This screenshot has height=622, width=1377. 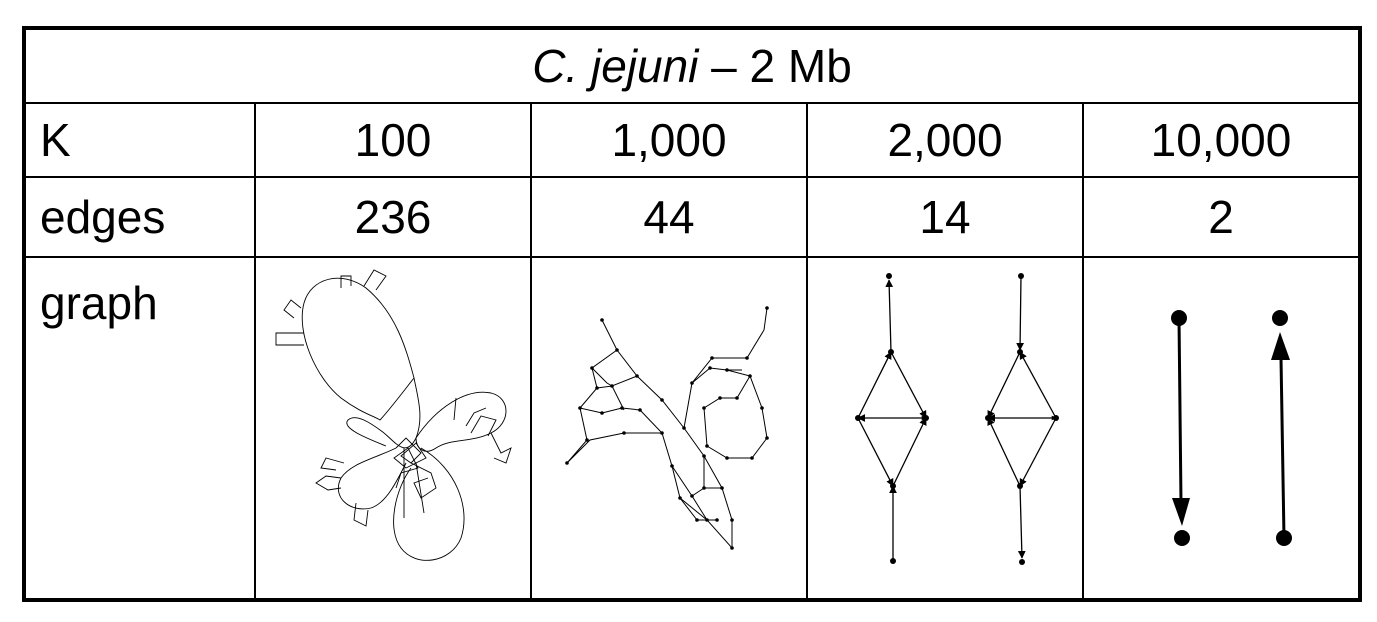 What do you see at coordinates (1221, 140) in the screenshot?
I see `k-value: 10,000` at bounding box center [1221, 140].